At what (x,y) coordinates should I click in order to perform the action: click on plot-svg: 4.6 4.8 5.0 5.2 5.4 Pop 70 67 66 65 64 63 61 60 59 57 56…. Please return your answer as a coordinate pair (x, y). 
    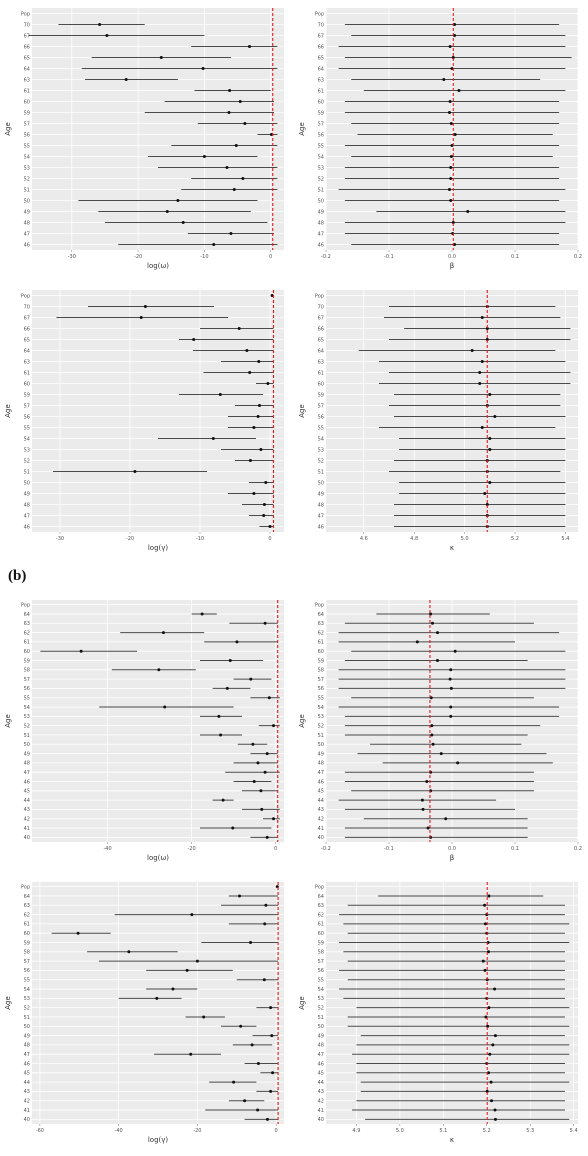
    Looking at the image, I should click on (438, 421).